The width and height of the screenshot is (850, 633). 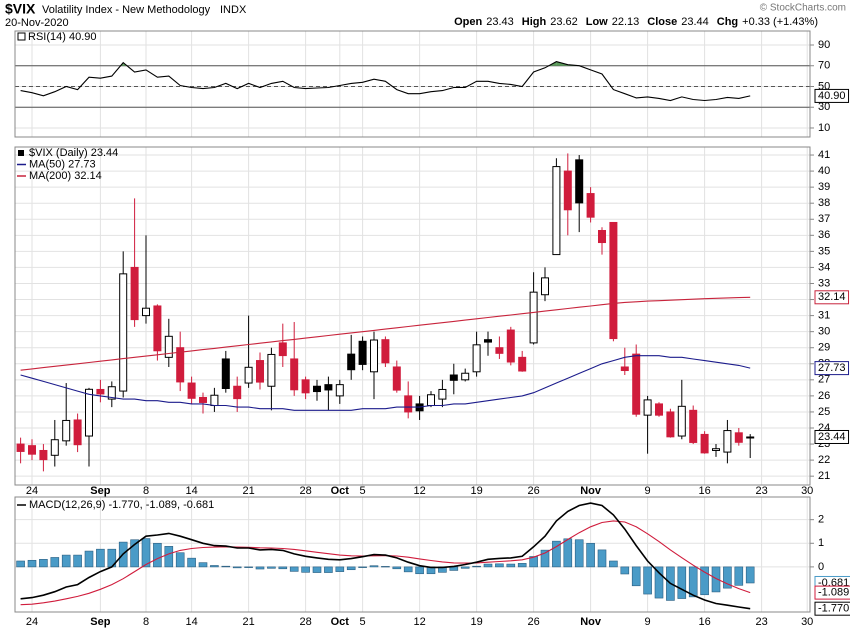 What do you see at coordinates (824, 203) in the screenshot?
I see `y-tick-label: 38` at bounding box center [824, 203].